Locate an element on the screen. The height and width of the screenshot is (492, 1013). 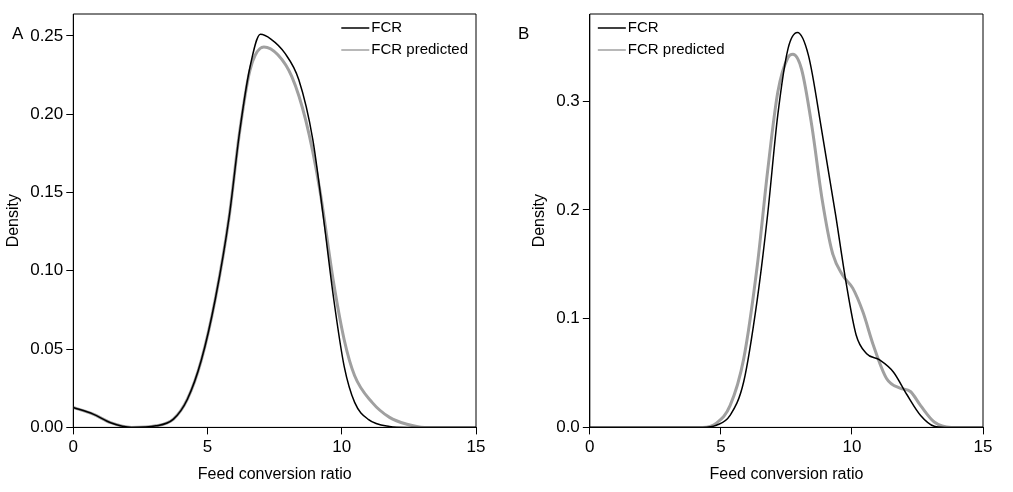
text: A is located at coordinates (18, 33).